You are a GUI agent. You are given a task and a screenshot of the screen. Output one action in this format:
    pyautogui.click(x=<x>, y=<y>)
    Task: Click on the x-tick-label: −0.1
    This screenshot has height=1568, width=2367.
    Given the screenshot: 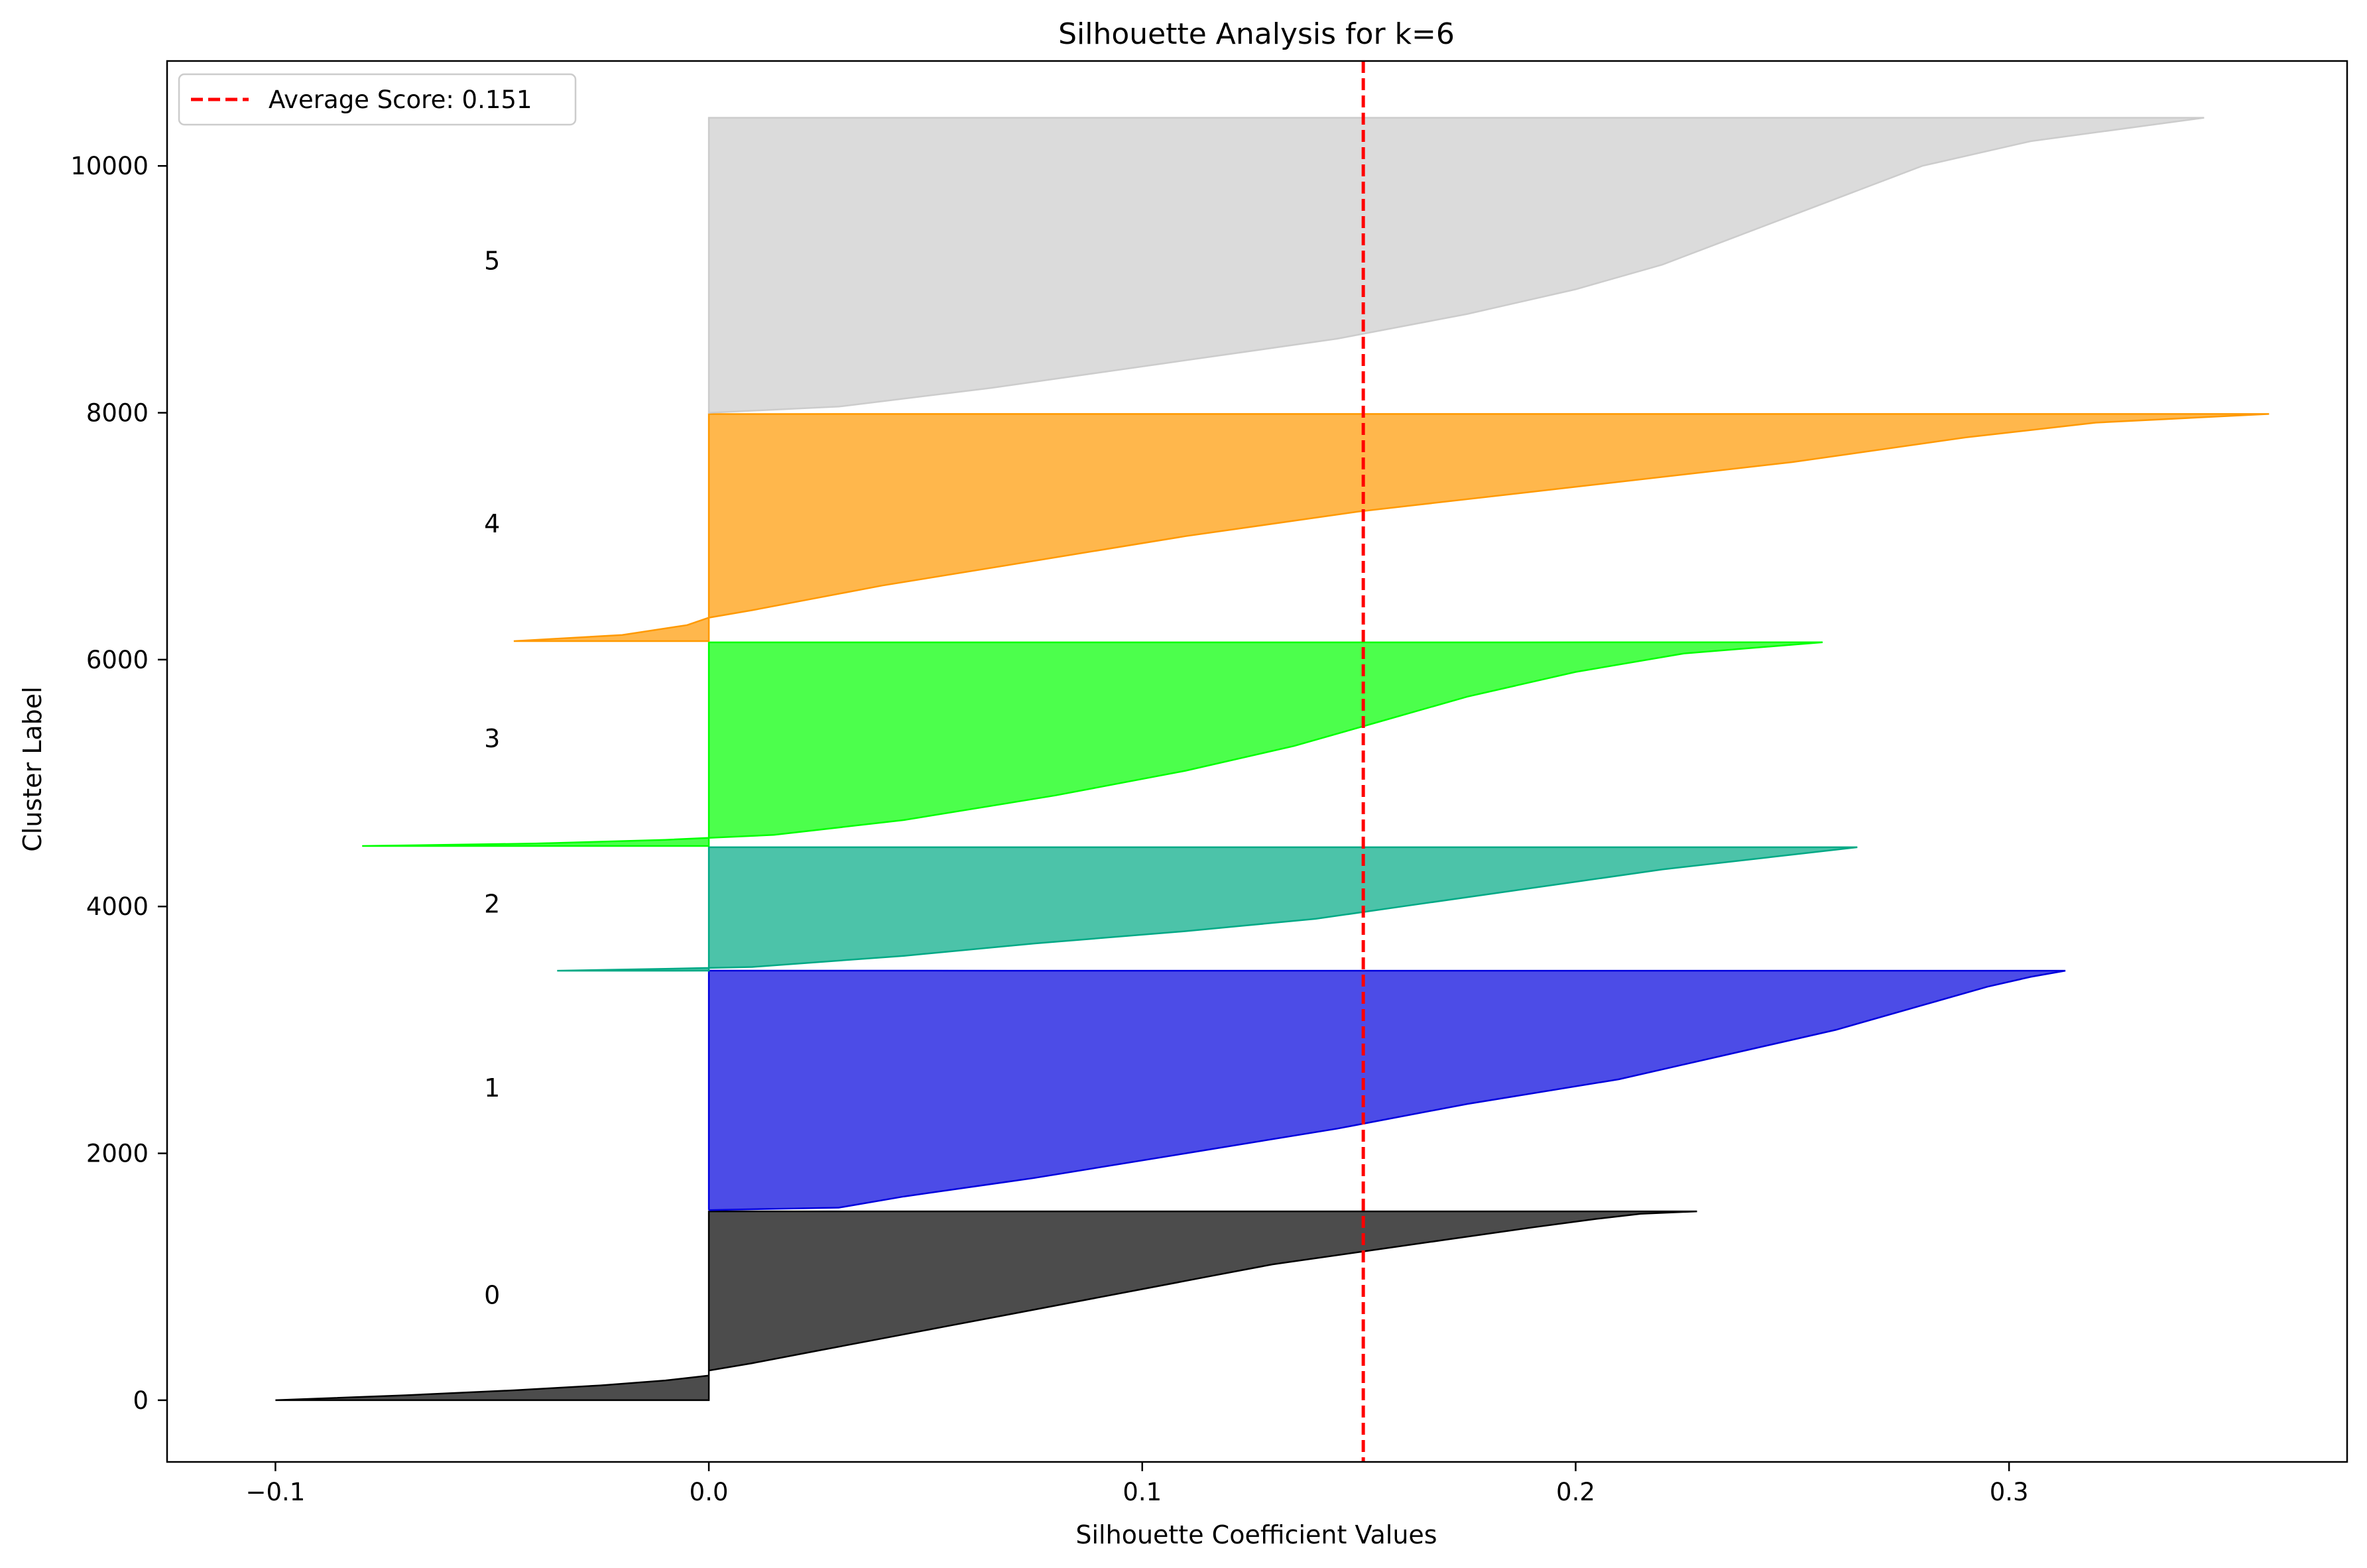 What is the action you would take?
    pyautogui.click(x=275, y=1492)
    